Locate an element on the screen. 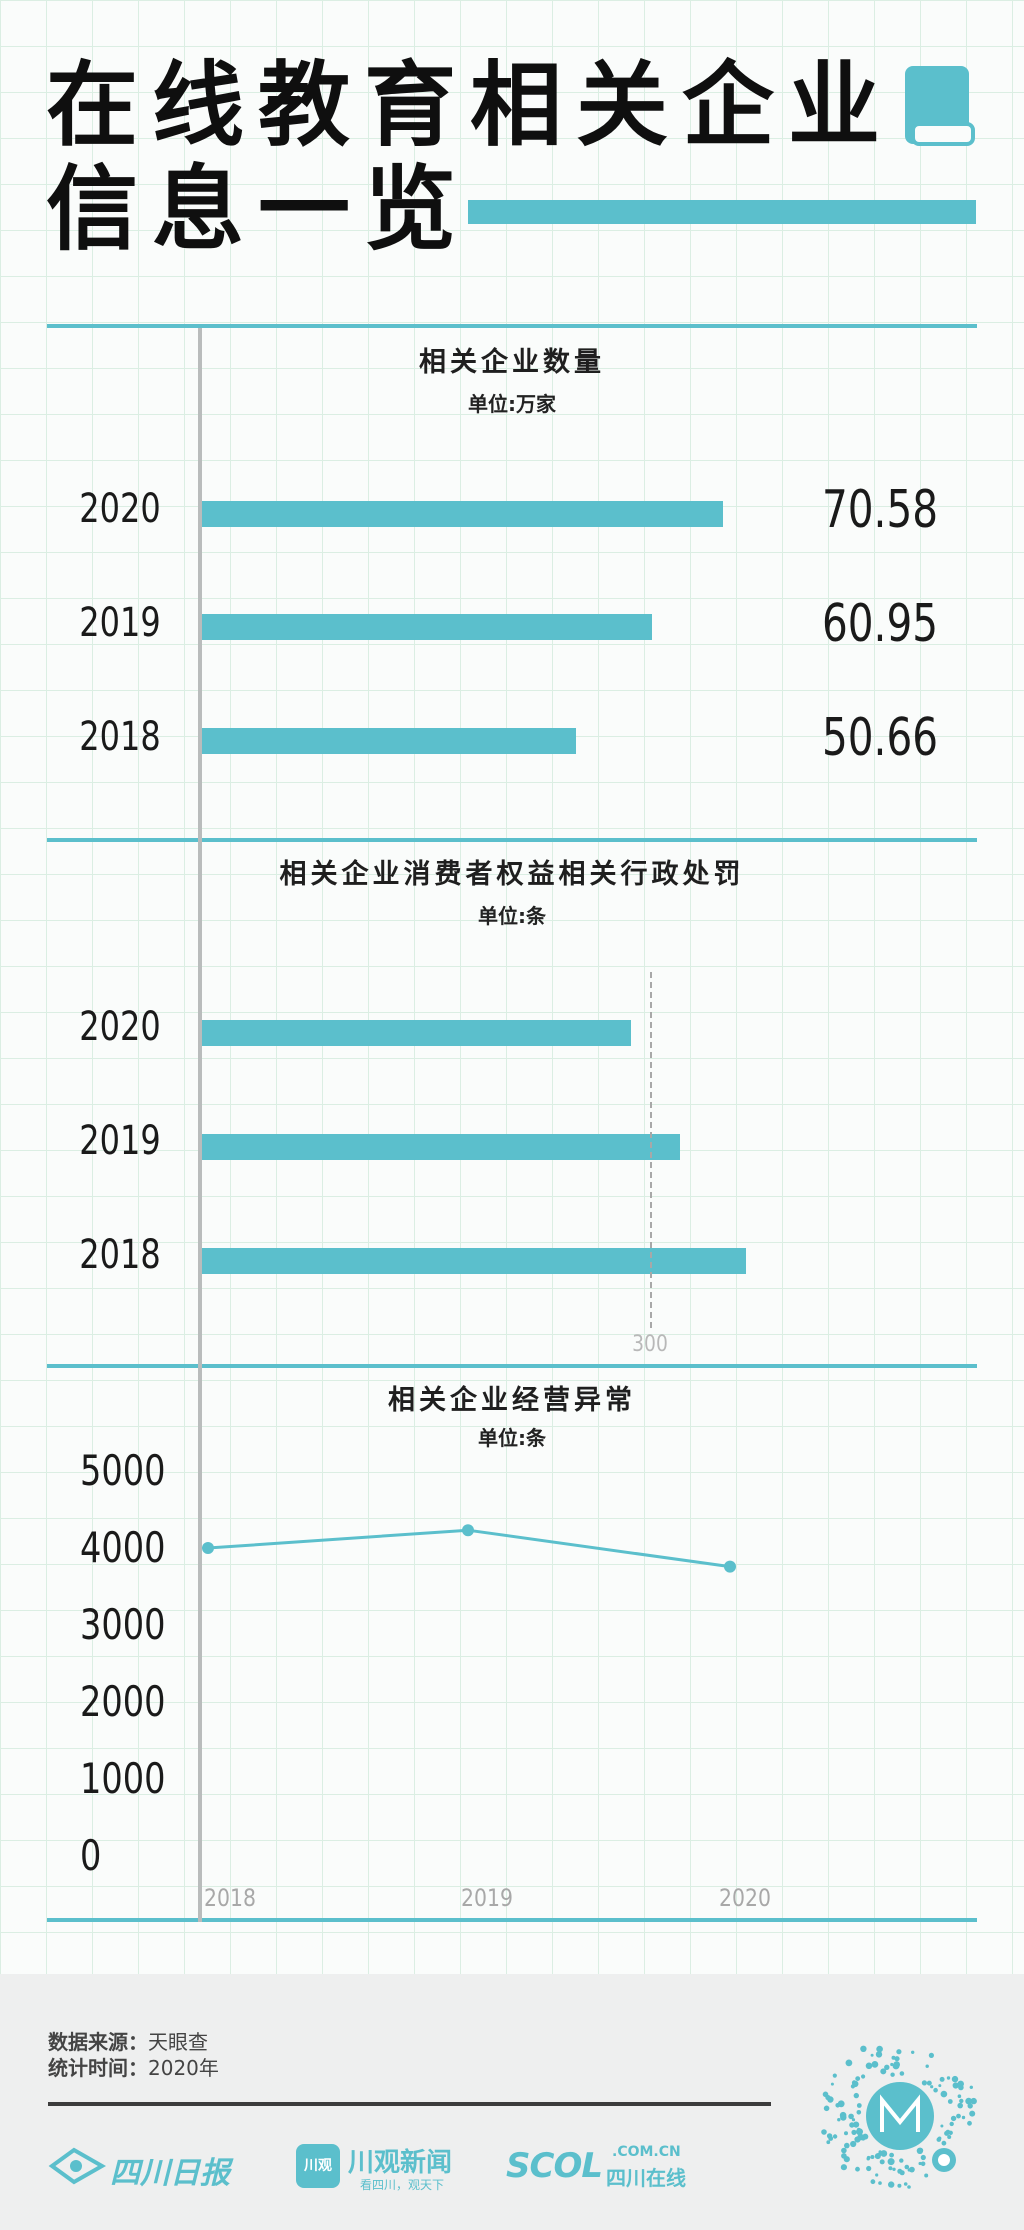 This screenshot has width=1024, height=2230. data-source-label: 数据来源： is located at coordinates (98, 2042).